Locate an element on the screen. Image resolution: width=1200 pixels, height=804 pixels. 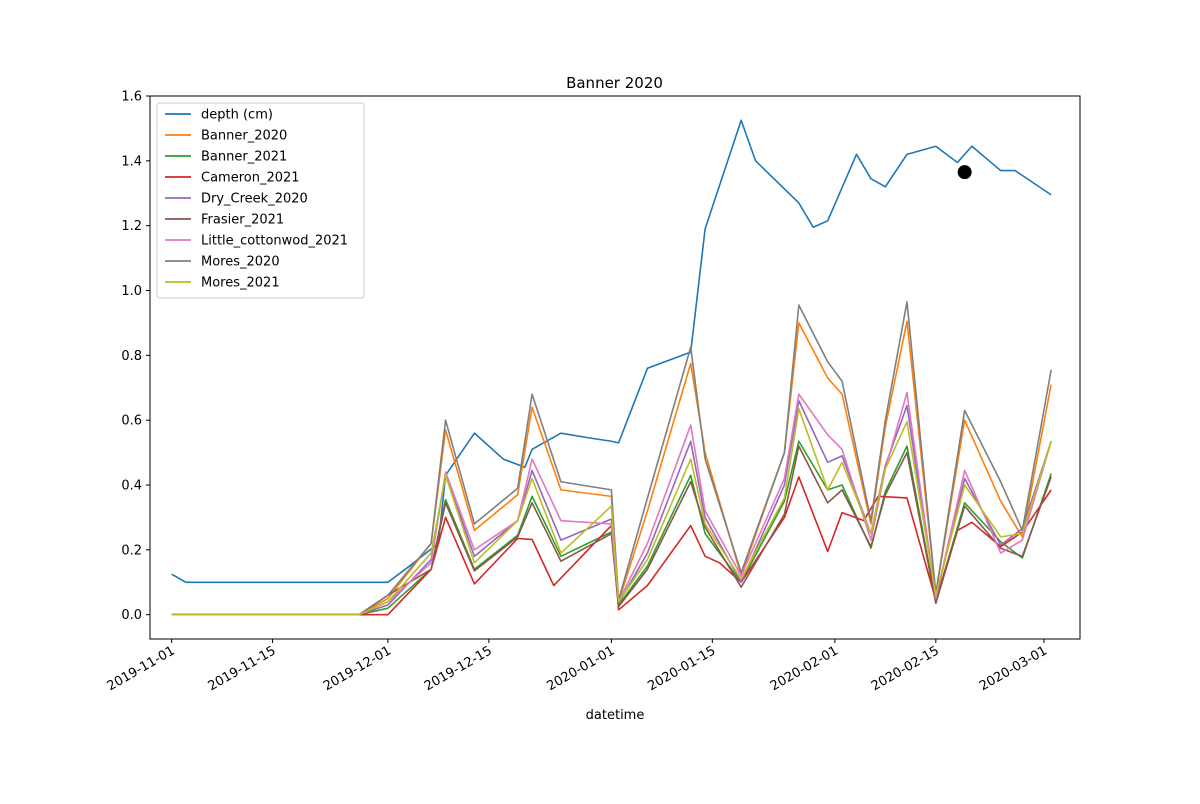
highlight-marker is located at coordinates (964, 172).